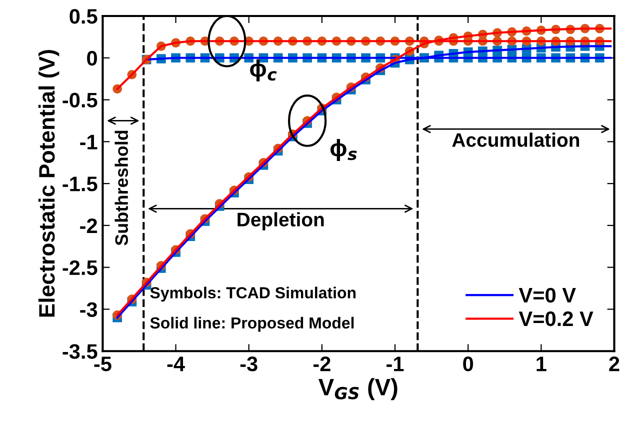 This screenshot has height=421, width=630. What do you see at coordinates (80, 268) in the screenshot?
I see `y-tick-label: -2.5` at bounding box center [80, 268].